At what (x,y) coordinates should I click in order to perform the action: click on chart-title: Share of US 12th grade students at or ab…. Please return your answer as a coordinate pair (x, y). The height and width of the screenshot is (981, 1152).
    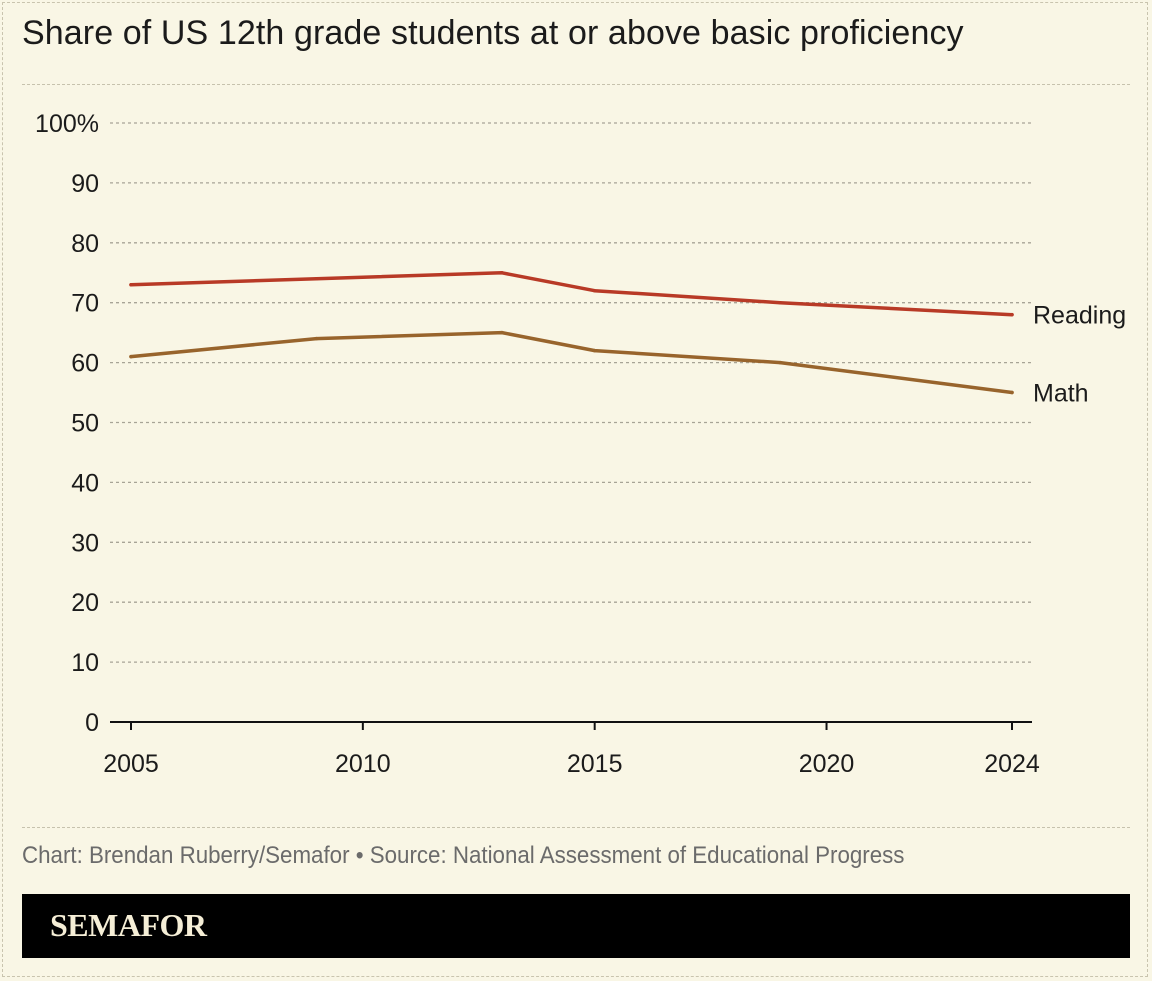
    Looking at the image, I should click on (493, 33).